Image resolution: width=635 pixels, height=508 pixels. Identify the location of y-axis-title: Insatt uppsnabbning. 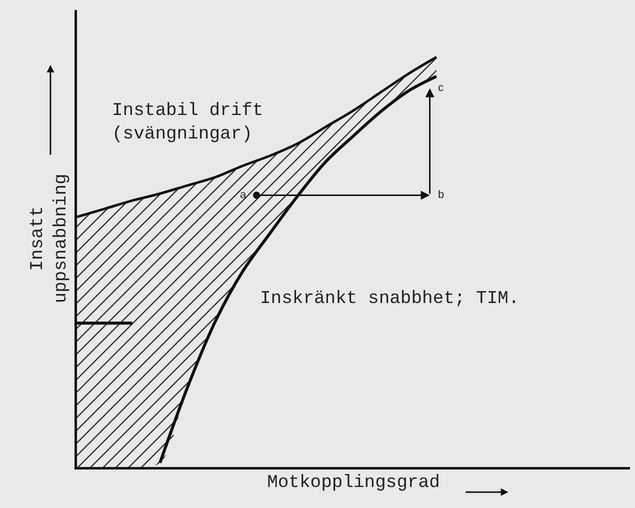
(50, 239).